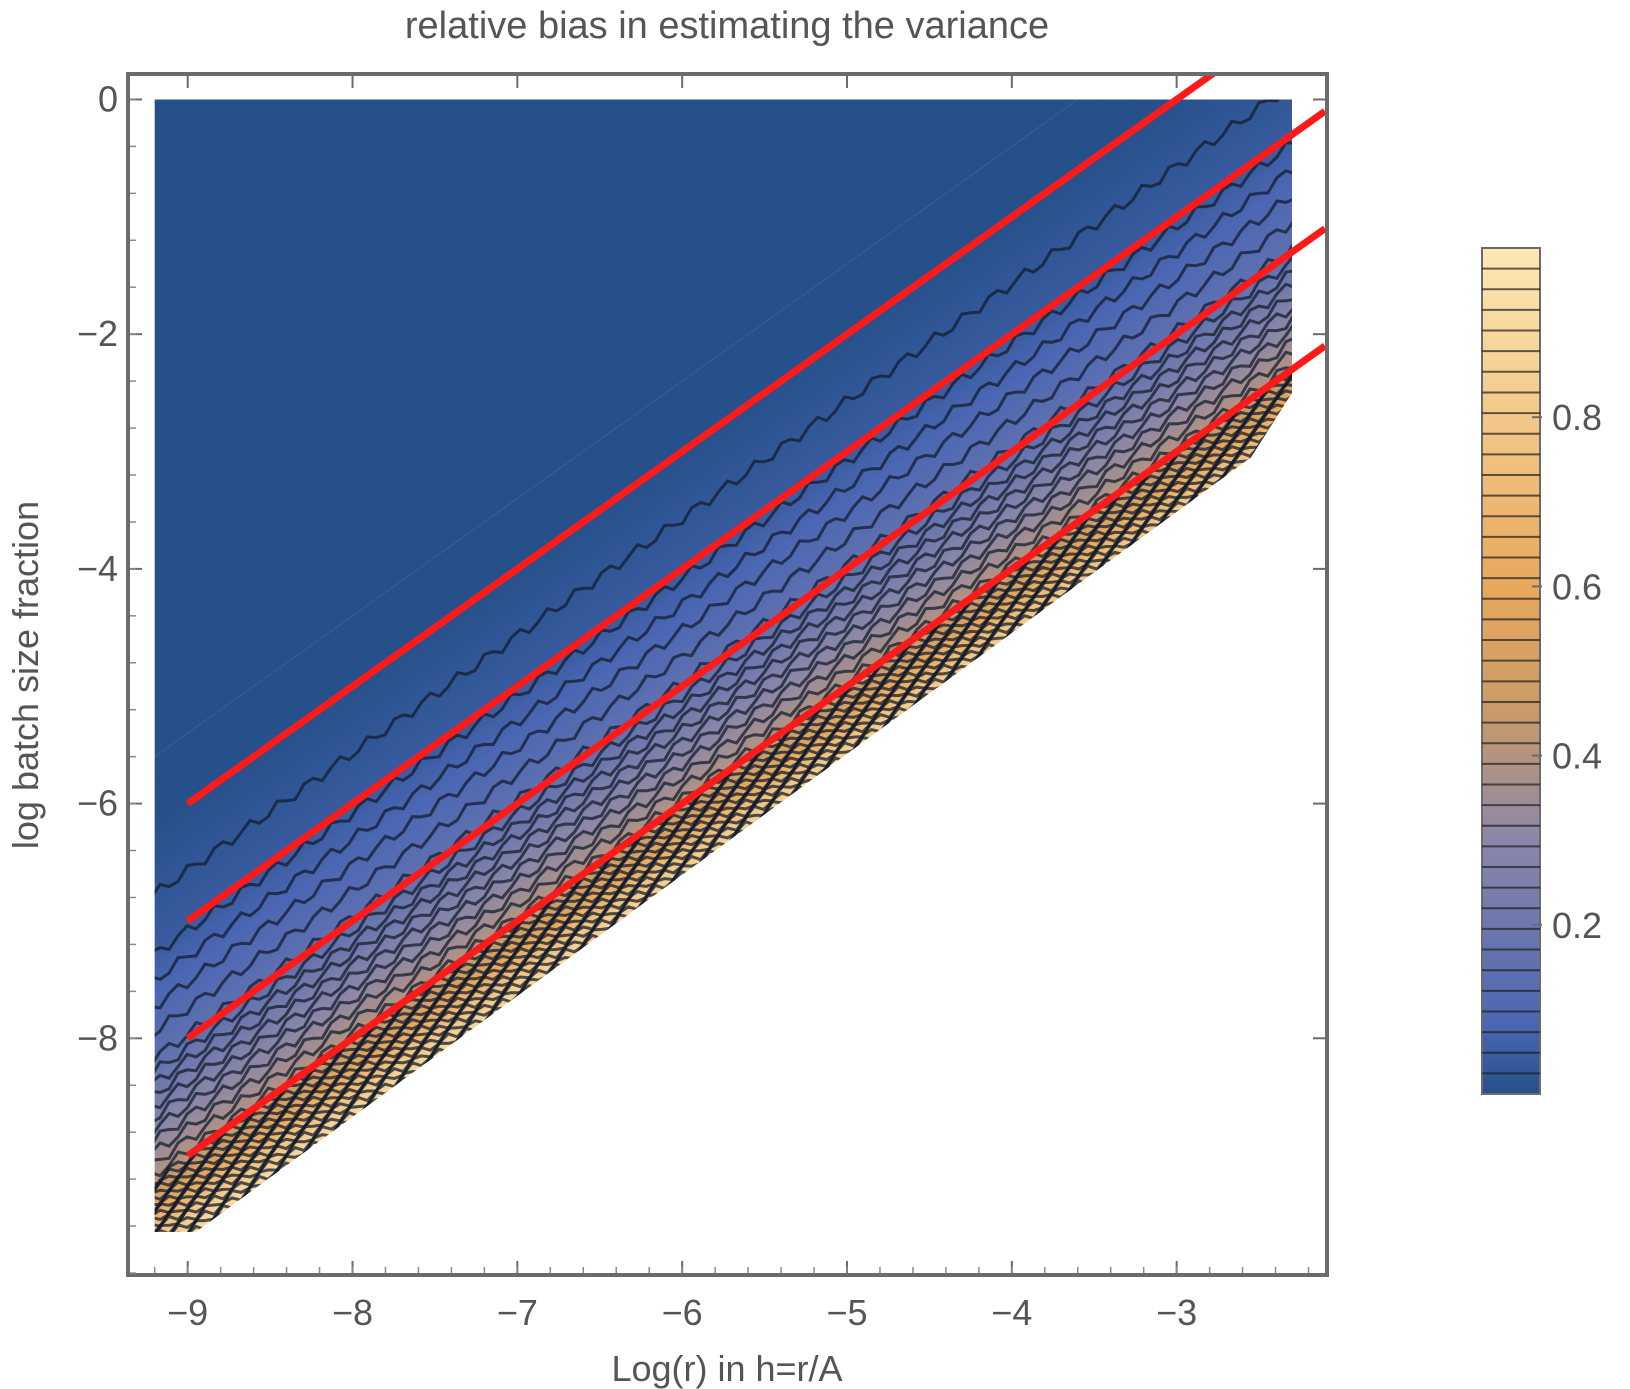 Image resolution: width=1630 pixels, height=1389 pixels. Describe the element at coordinates (1176, 1312) in the screenshot. I see `x-tick-label: −3` at that location.